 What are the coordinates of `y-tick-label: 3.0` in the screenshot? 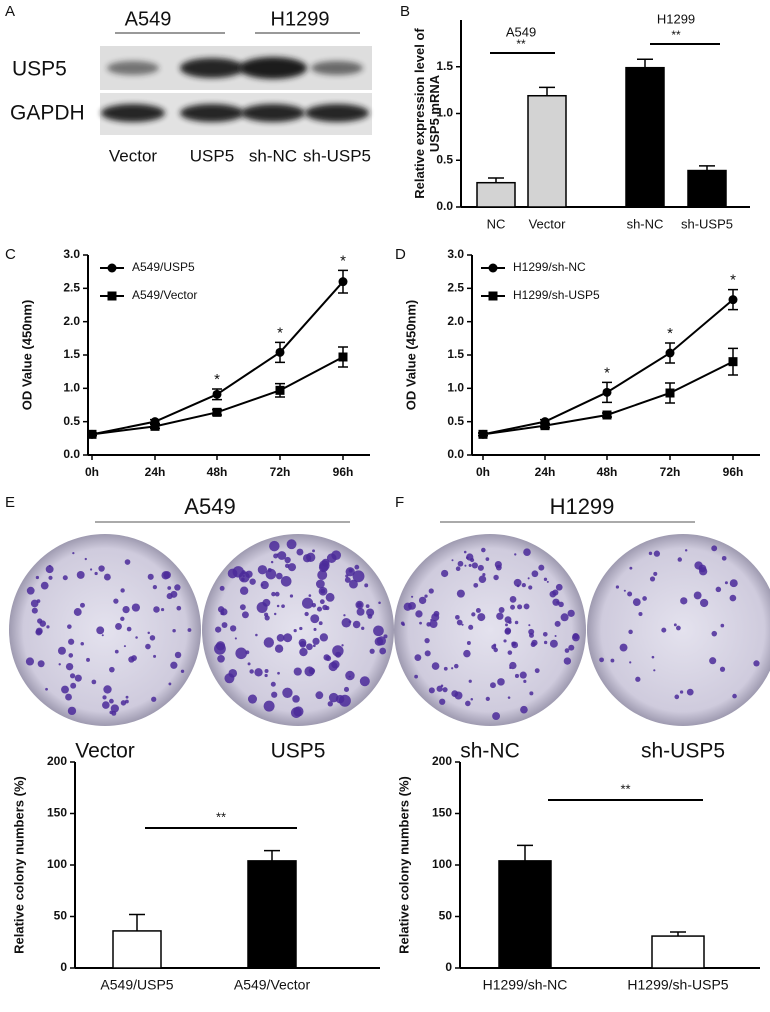 It's located at (455, 254).